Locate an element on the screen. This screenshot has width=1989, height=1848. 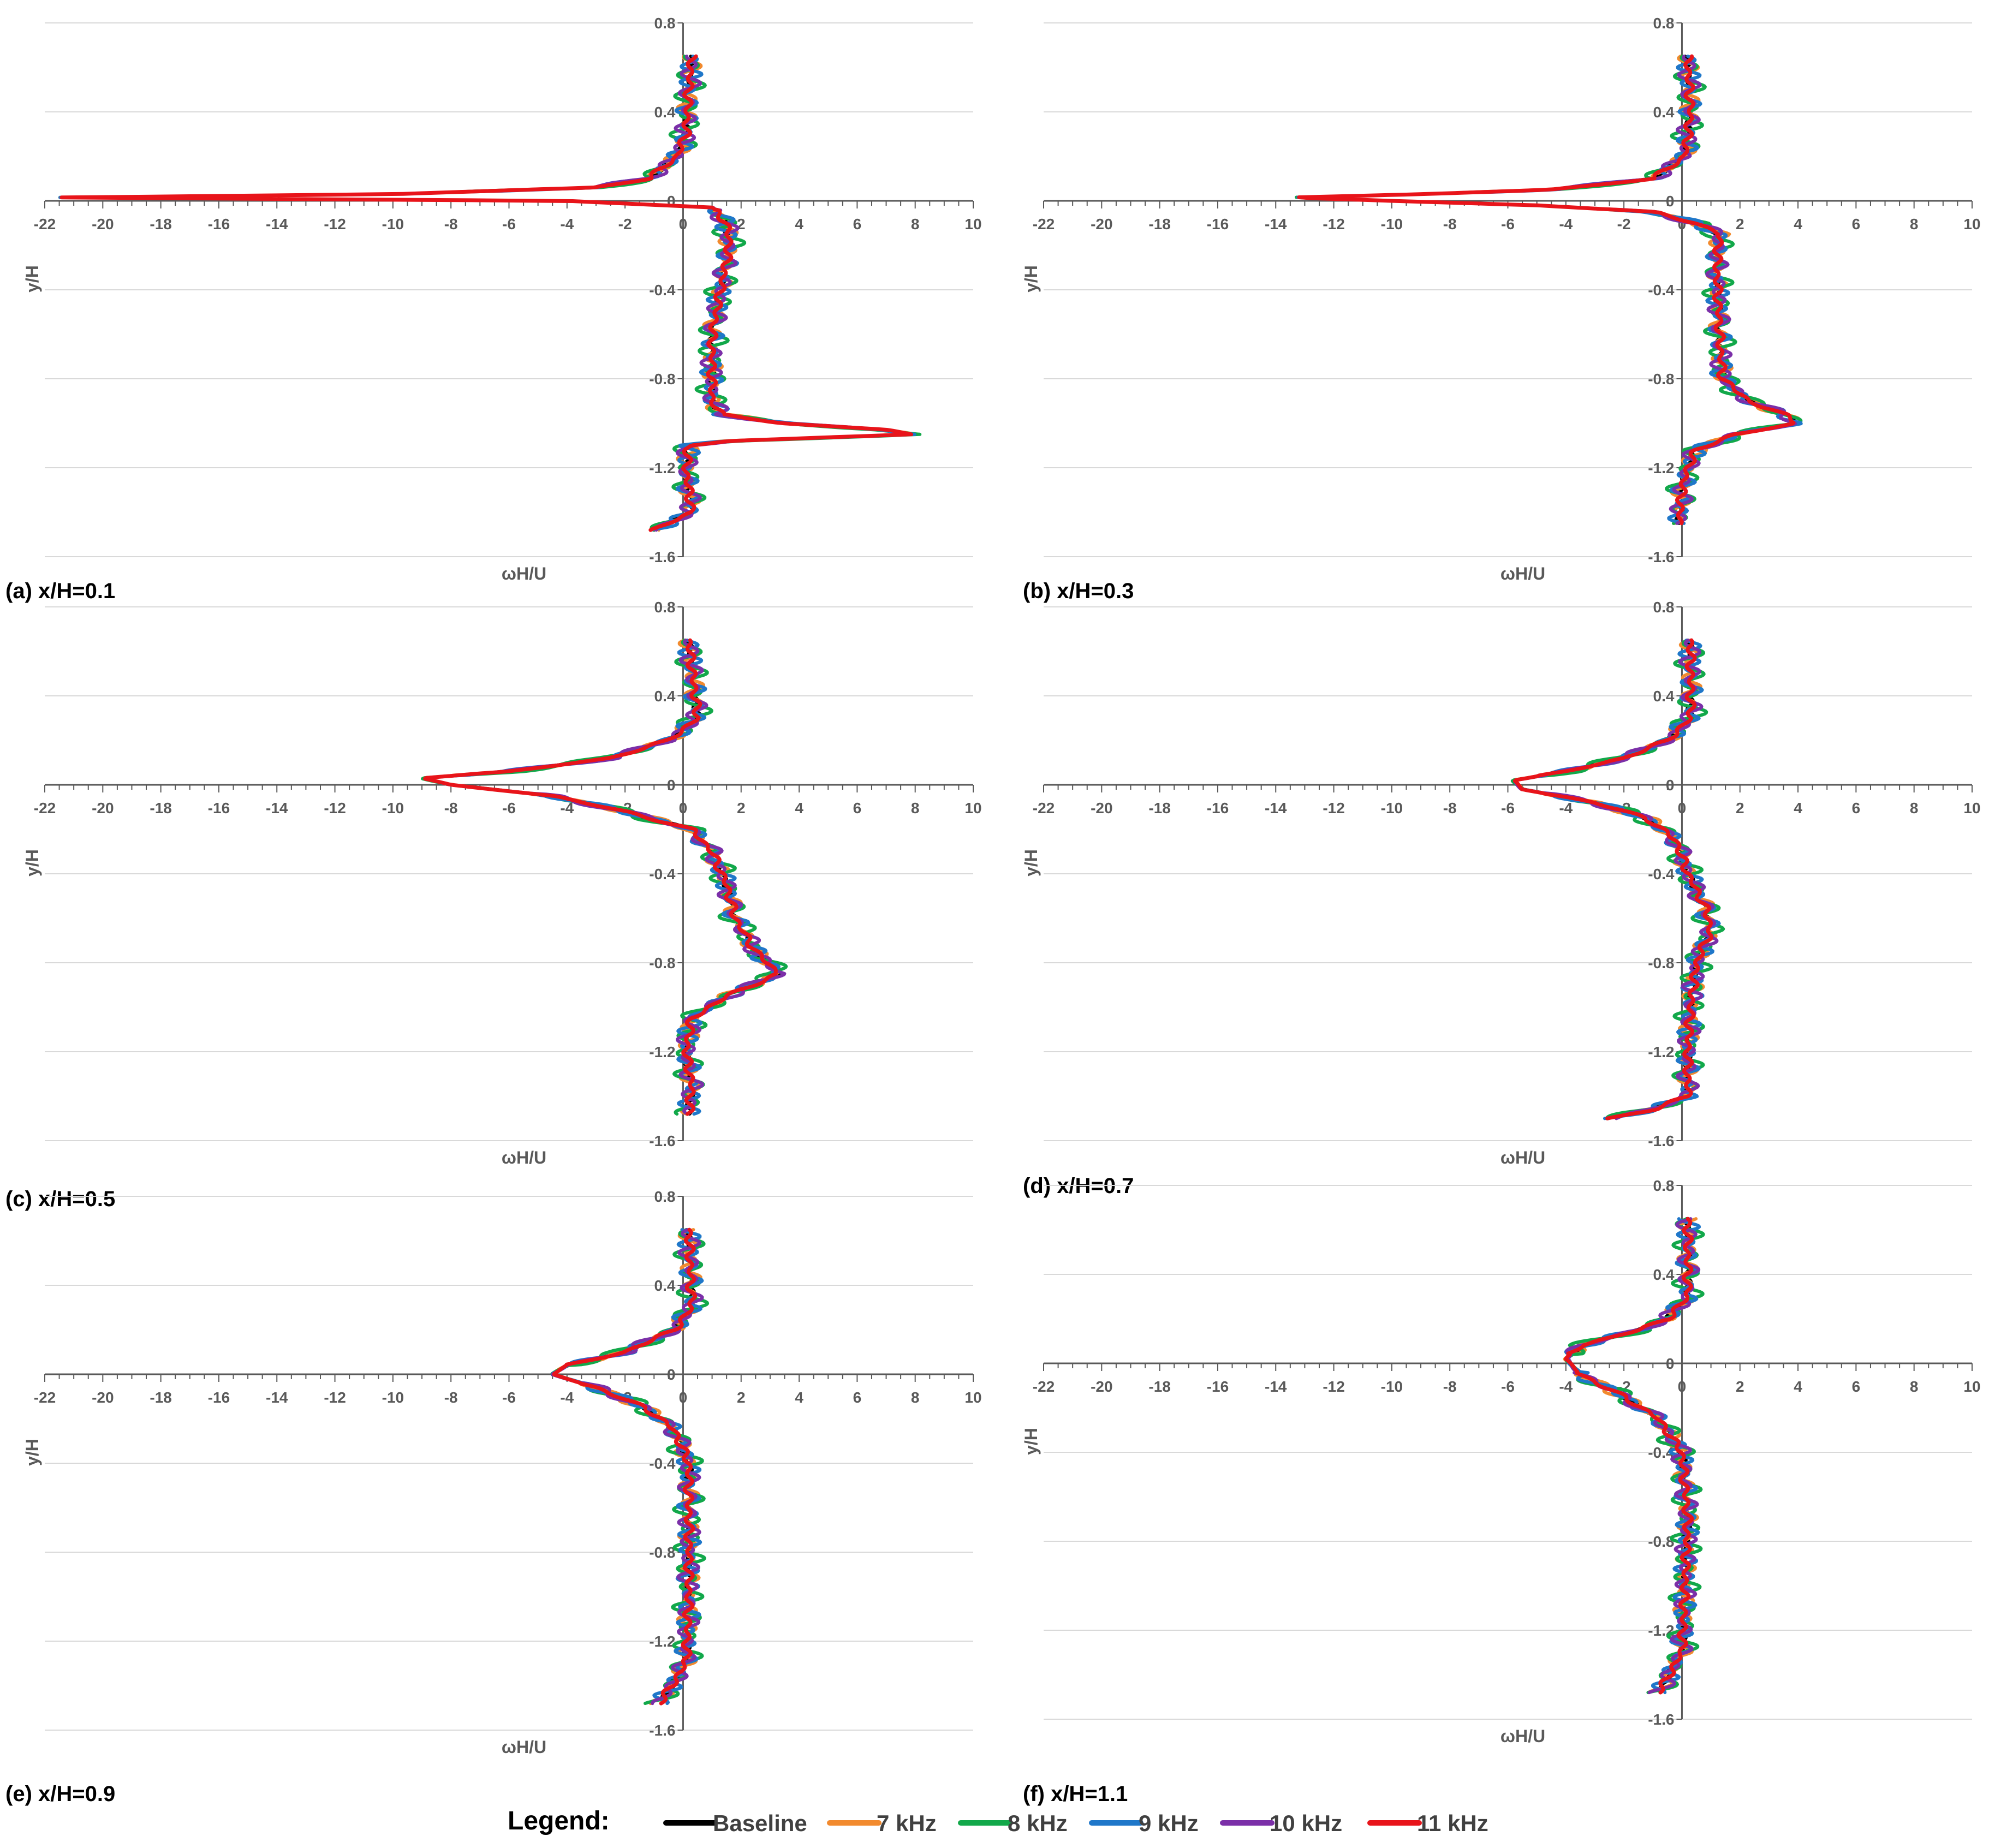
x-tick-label: -4 is located at coordinates (1566, 808).